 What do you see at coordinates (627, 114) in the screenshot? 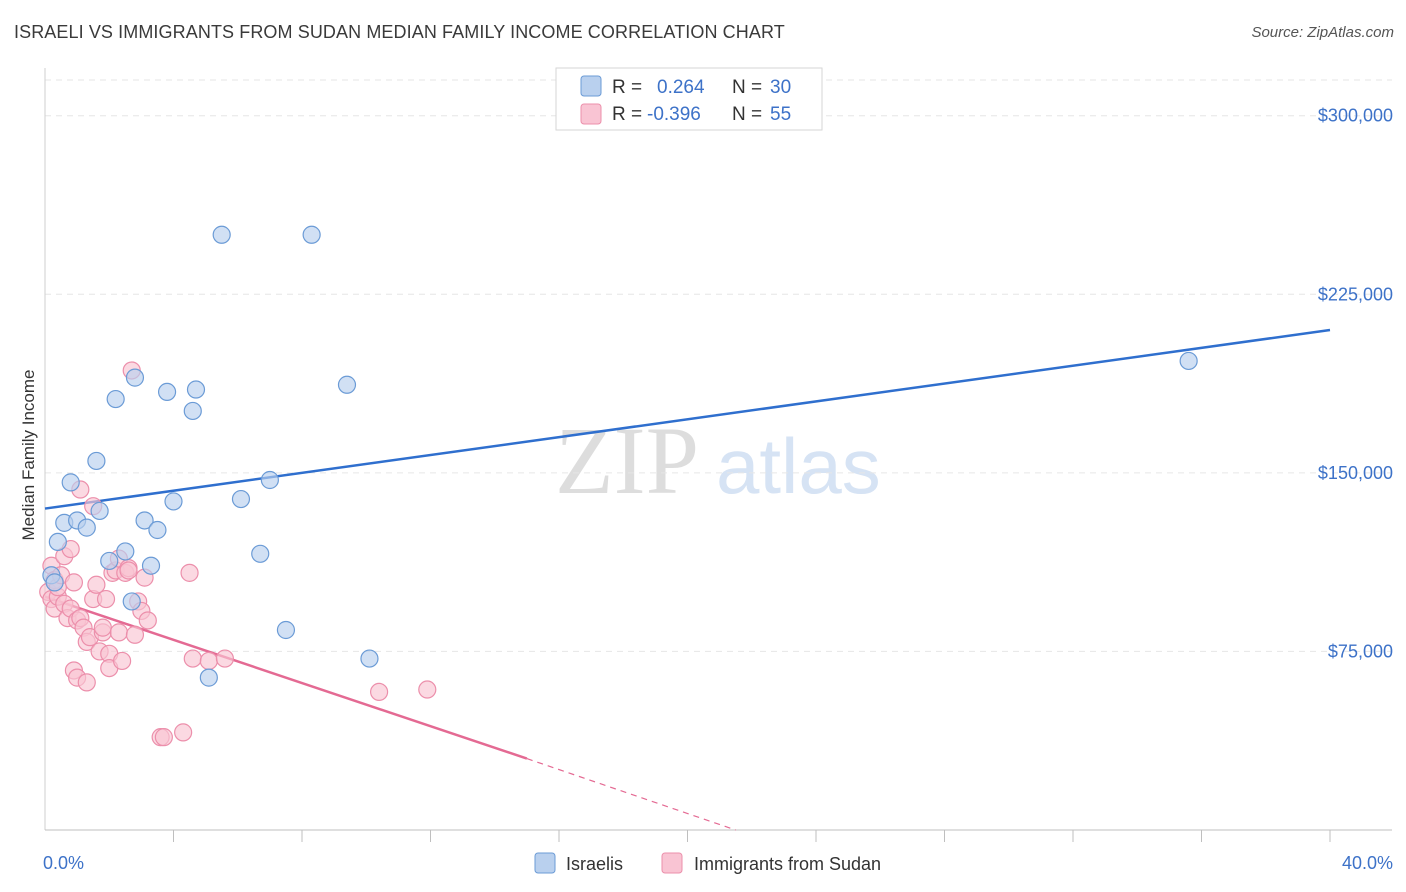
I see `legend-r-label-2: R =` at bounding box center [627, 114].